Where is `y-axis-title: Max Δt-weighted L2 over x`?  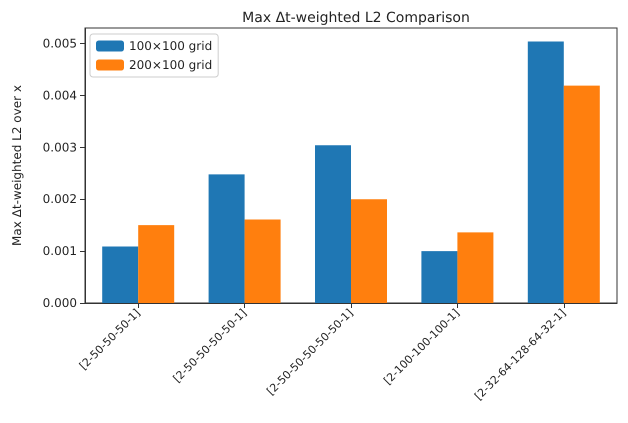
y-axis-title: Max Δt-weighted L2 over x is located at coordinates (17, 165).